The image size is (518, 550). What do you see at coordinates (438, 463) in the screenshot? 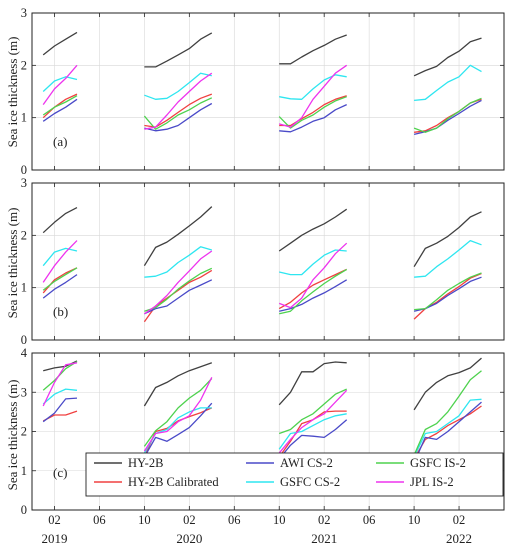
I see `legend-label: GSFC IS-2` at bounding box center [438, 463].